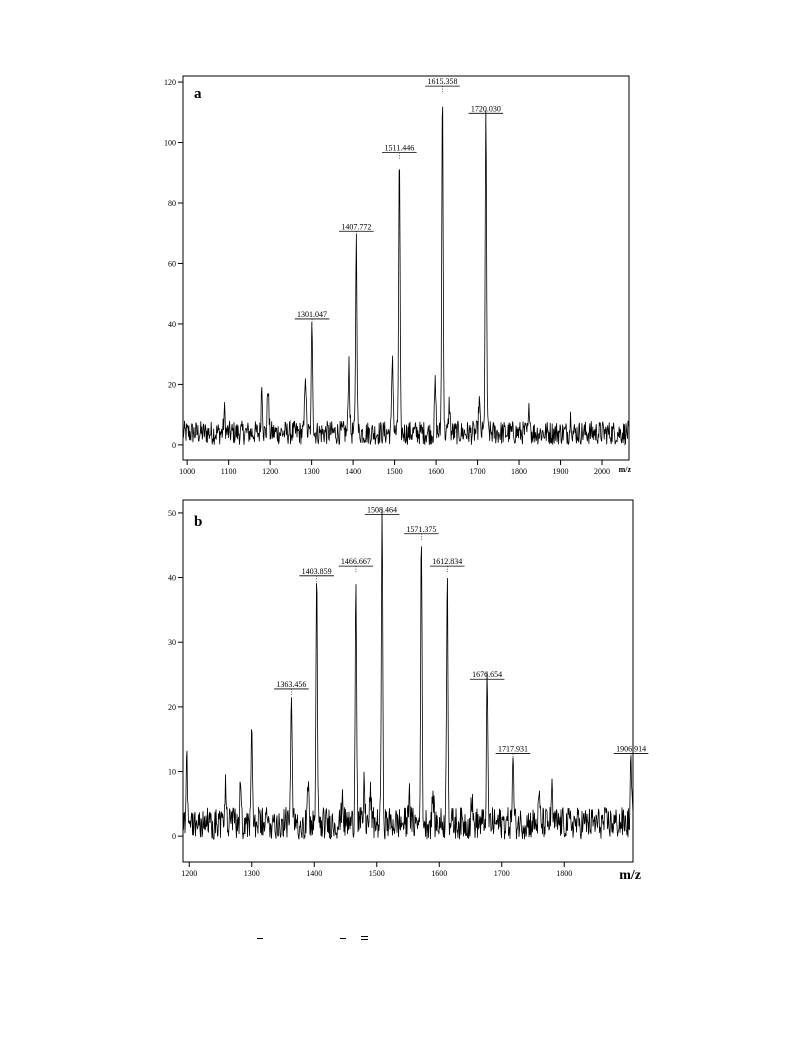  I want to click on y-ticks: 0 20 40 60 80 100 120, so click(173, 264).